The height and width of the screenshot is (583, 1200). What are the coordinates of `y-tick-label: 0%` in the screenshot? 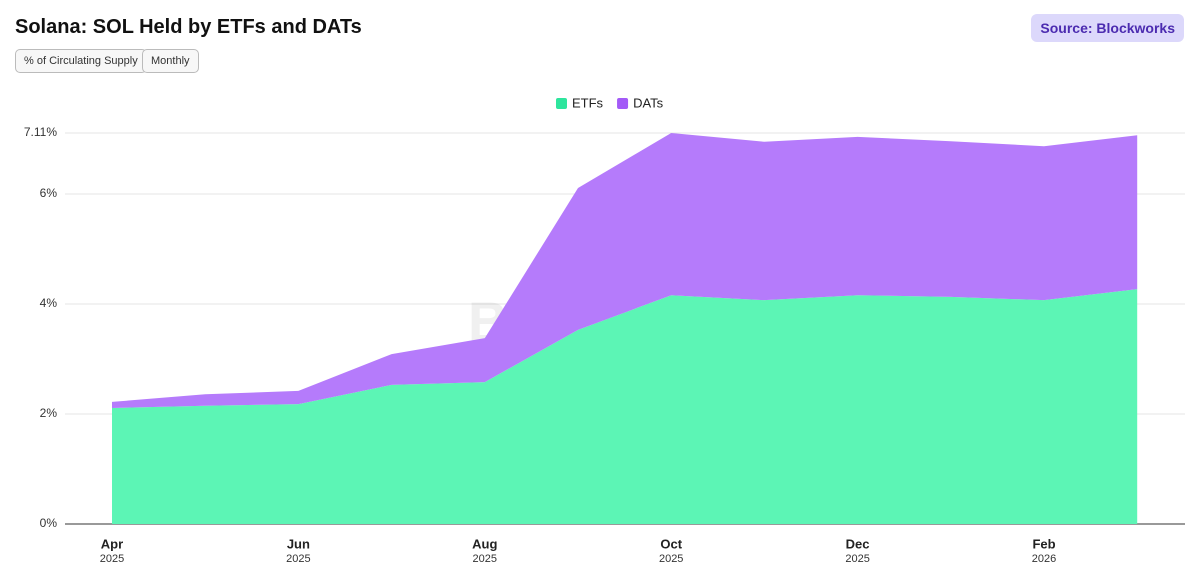 It's located at (49, 523).